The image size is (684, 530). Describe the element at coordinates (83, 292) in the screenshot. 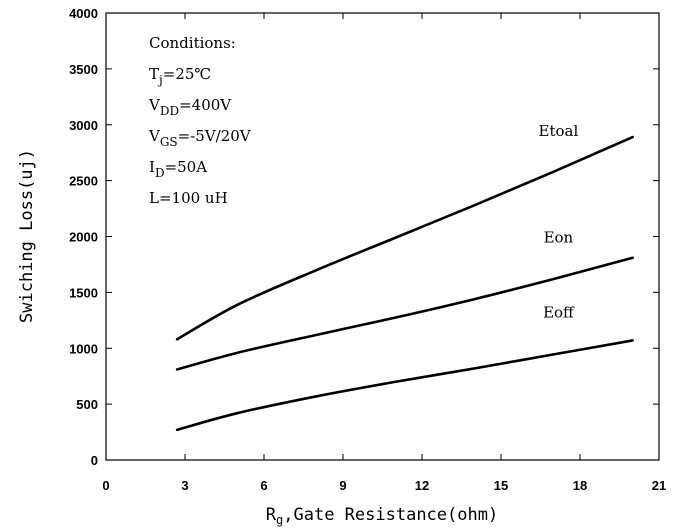

I see `y-tick-label: 1500` at that location.